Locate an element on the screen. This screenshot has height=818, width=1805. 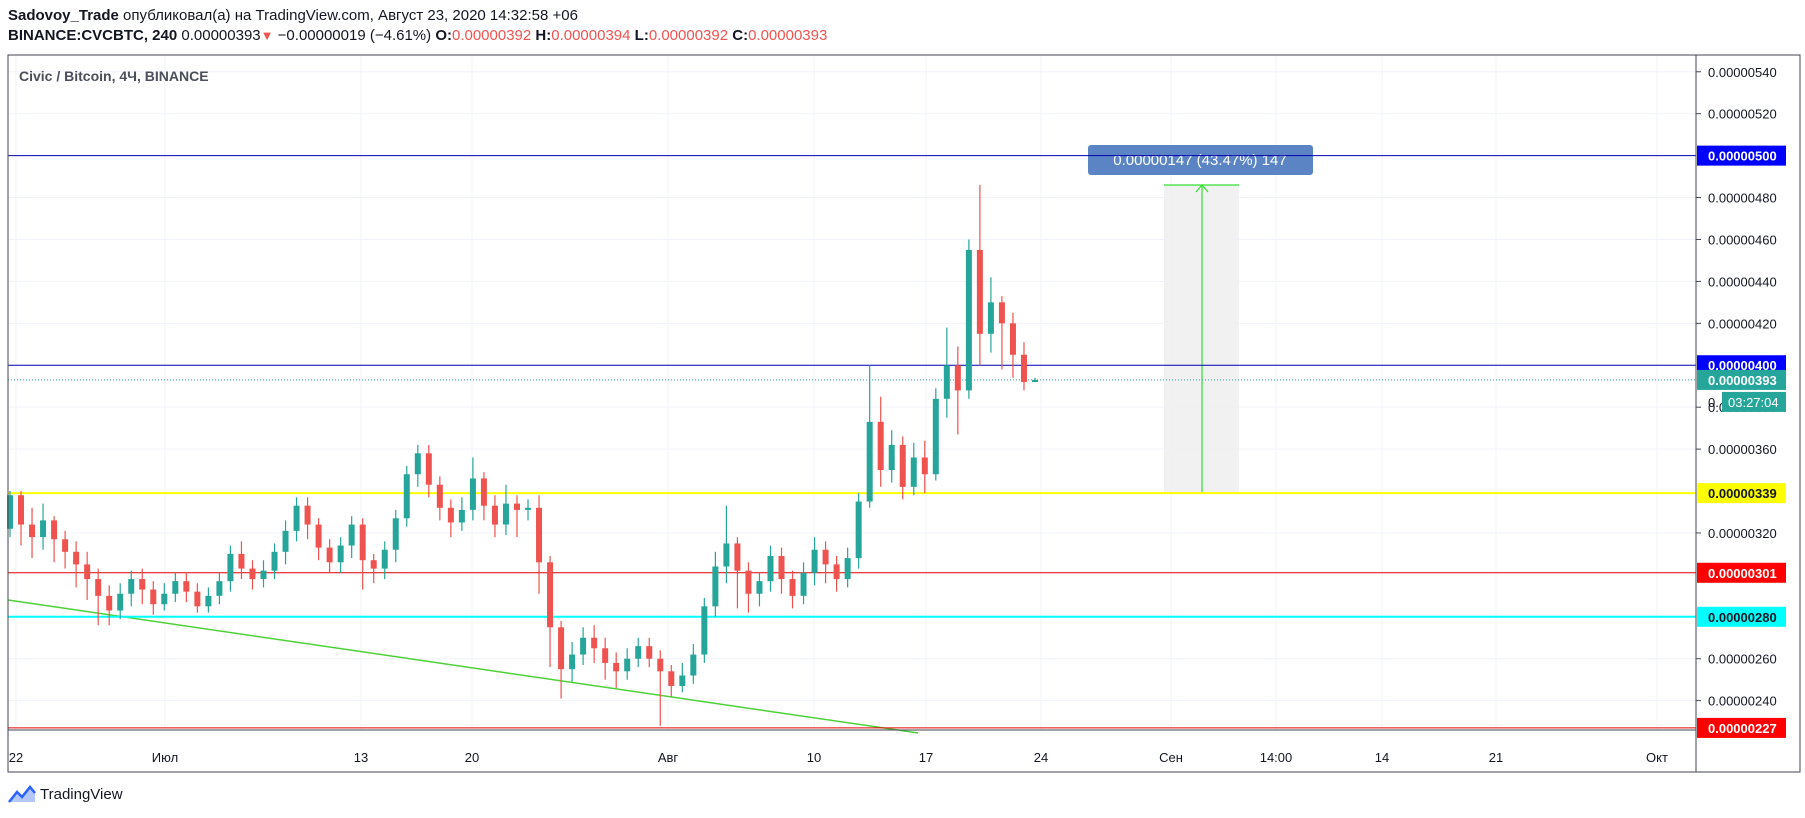
y-tick-label: 0.00000240 is located at coordinates (1742, 701).